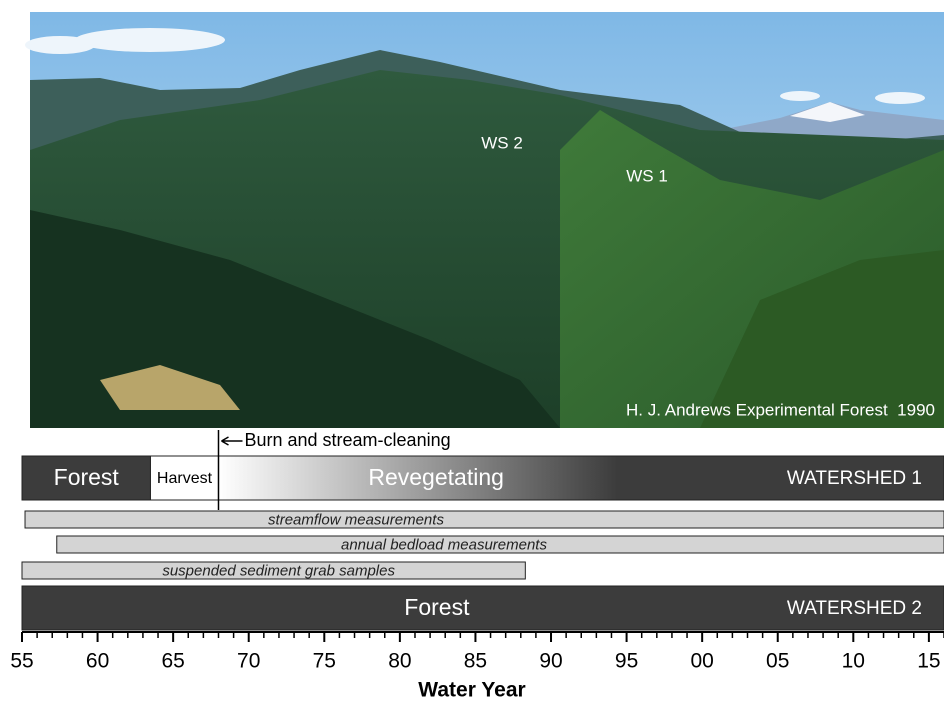 The width and height of the screenshot is (944, 703). I want to click on x-tick-label: 05, so click(777, 661).